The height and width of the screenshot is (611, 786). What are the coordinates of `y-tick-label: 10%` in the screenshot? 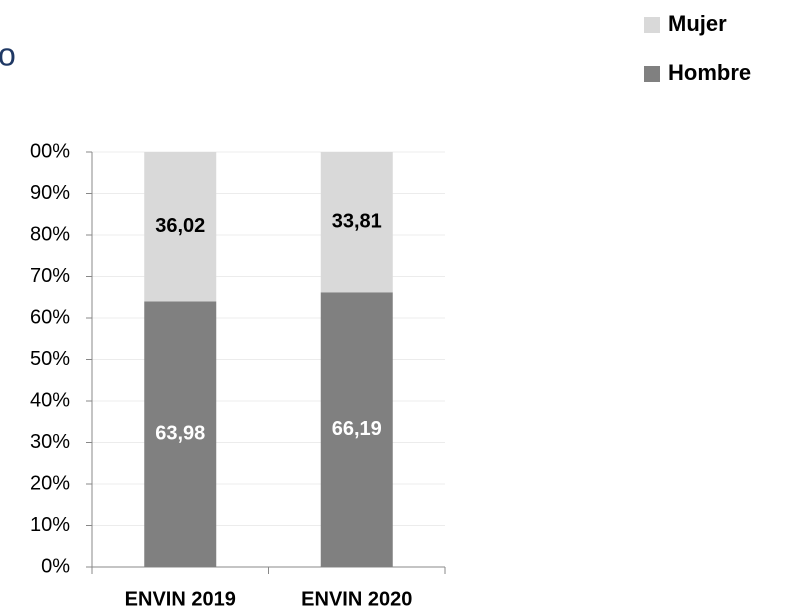 It's located at (50, 525).